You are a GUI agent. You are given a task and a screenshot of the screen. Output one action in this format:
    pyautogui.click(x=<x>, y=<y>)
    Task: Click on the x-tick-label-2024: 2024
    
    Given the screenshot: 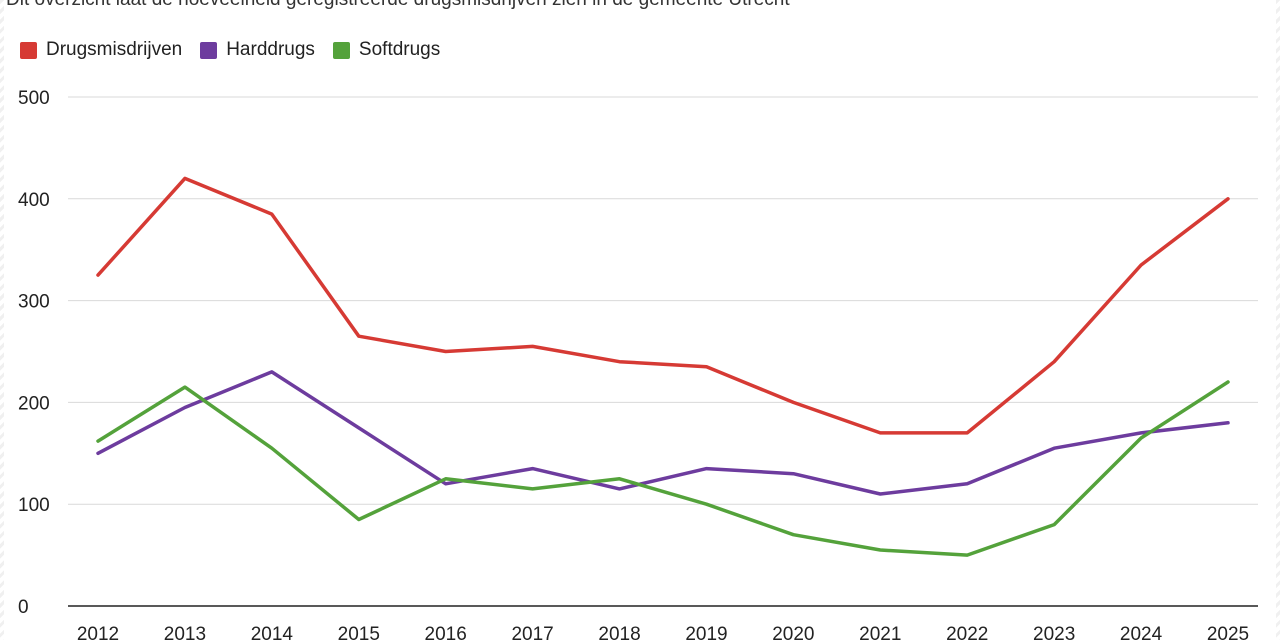 What is the action you would take?
    pyautogui.click(x=1141, y=632)
    